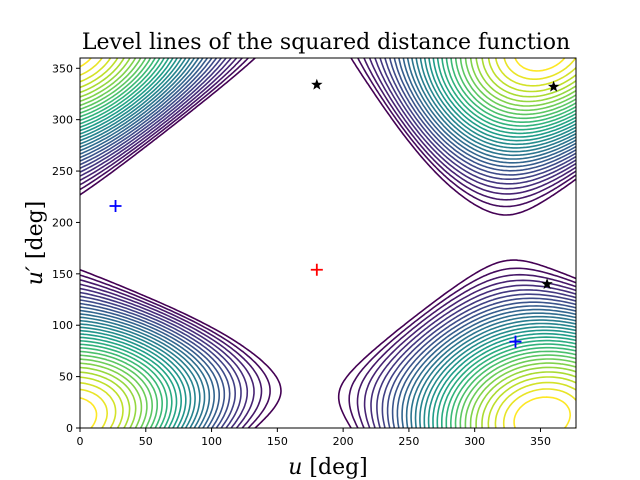  What do you see at coordinates (295, 467) in the screenshot?
I see `x-axis-variable: u` at bounding box center [295, 467].